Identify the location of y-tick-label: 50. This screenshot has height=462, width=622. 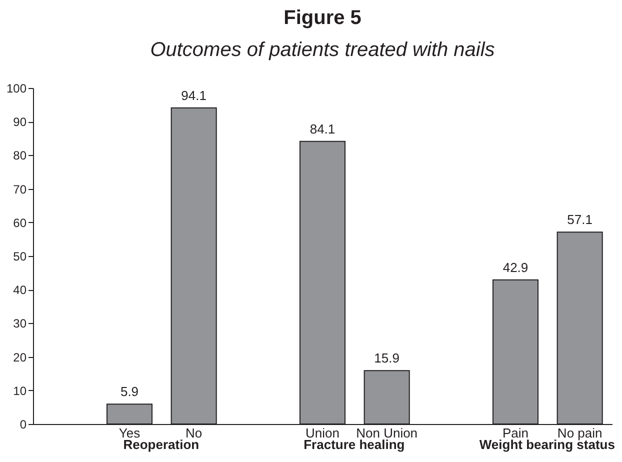
(20, 257).